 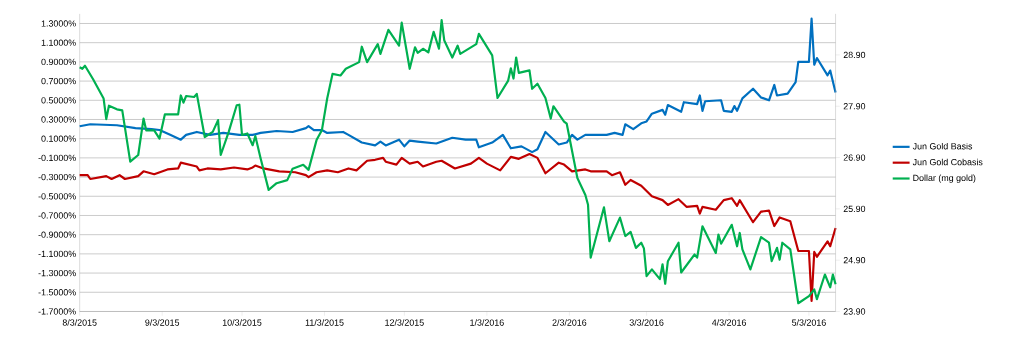 I want to click on y-tick-label: 0.7000%, so click(x=58, y=81).